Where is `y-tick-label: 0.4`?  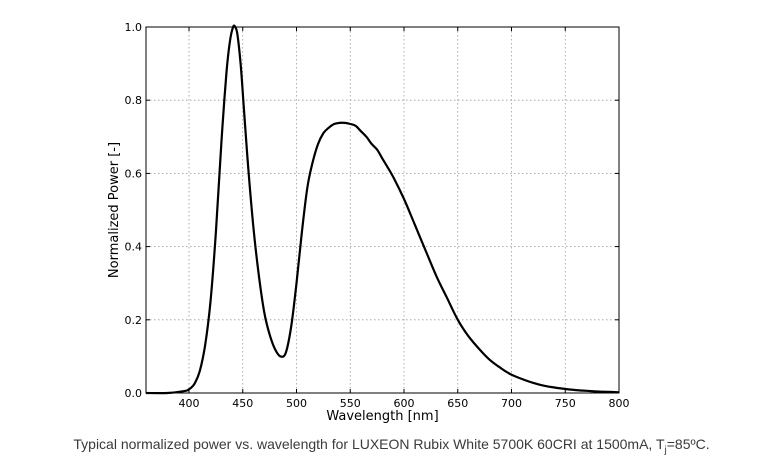 y-tick-label: 0.4 is located at coordinates (134, 247).